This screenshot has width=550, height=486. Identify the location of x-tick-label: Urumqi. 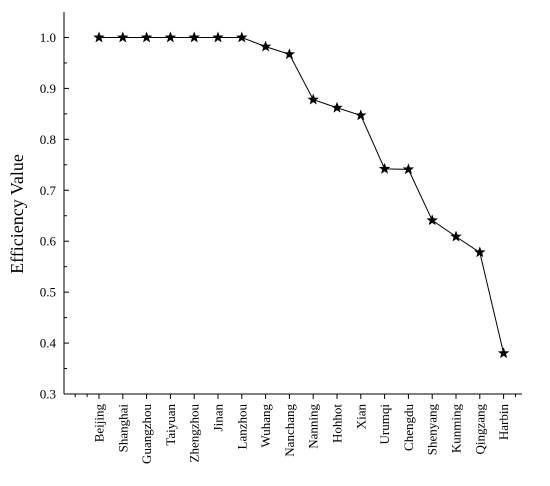
(384, 424).